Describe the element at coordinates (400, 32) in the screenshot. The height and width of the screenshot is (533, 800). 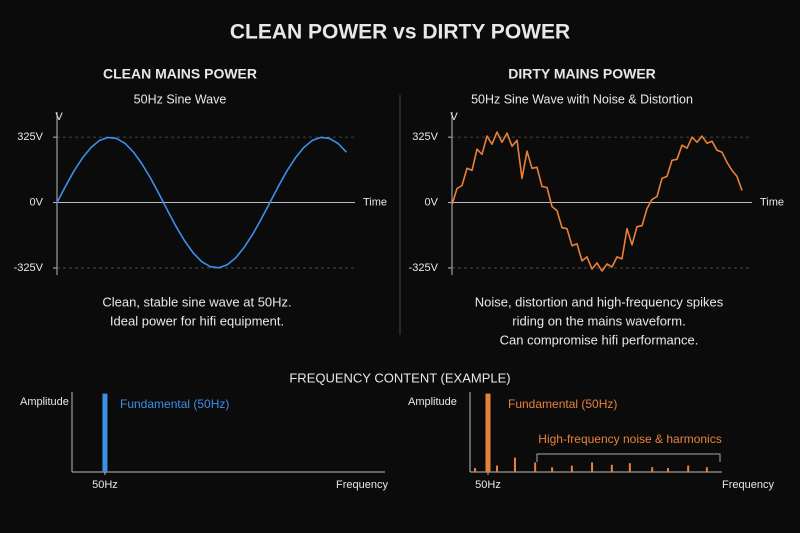
I see `page-title: CLEAN POWER vs DIRTY POWER` at that location.